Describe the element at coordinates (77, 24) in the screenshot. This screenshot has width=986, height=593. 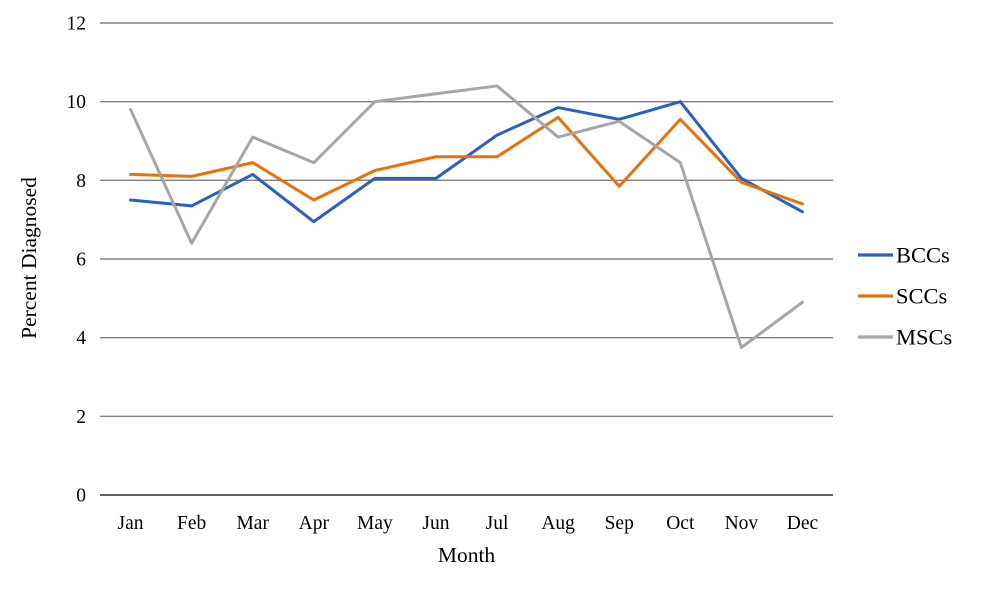
I see `y-tick-label-12: 12` at that location.